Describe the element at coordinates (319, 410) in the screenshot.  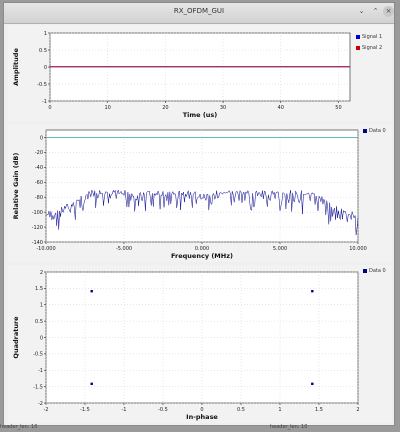
I see `x-tick-label: 1.5` at that location.